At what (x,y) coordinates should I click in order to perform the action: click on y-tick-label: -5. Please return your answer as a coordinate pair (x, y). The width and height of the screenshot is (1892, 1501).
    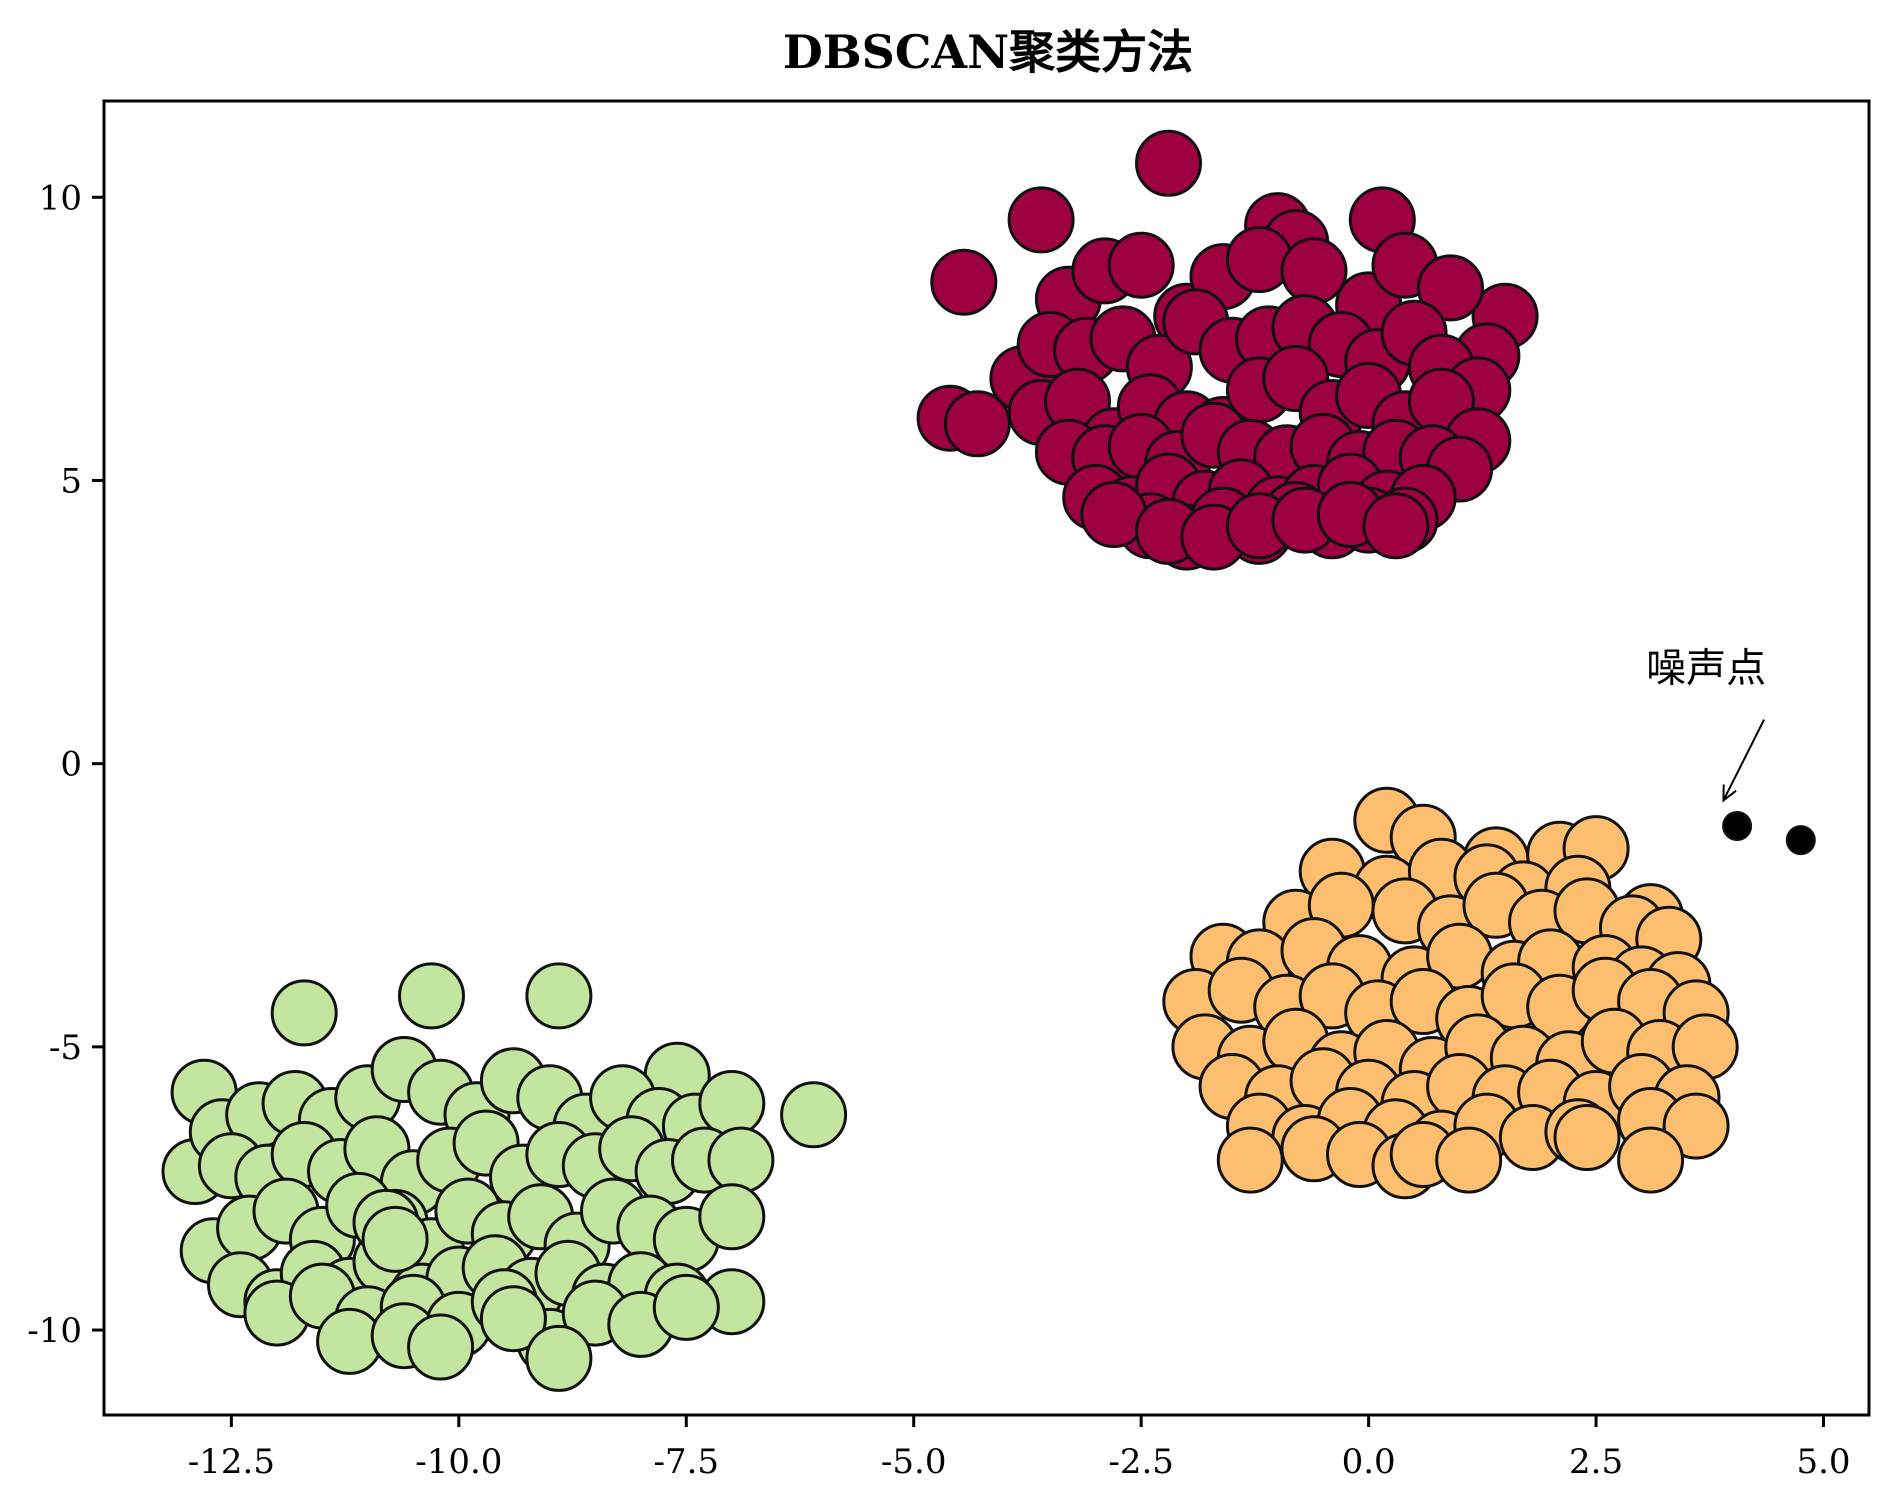
    Looking at the image, I should click on (65, 1048).